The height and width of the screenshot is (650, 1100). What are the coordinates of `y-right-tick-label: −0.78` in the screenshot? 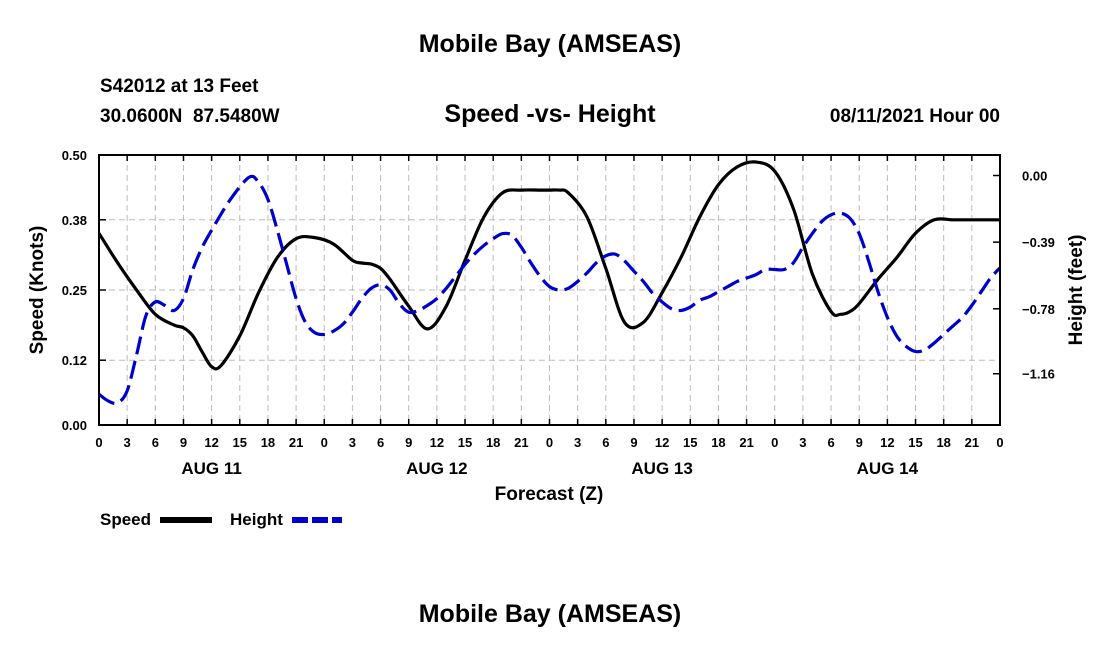 It's located at (1038, 309).